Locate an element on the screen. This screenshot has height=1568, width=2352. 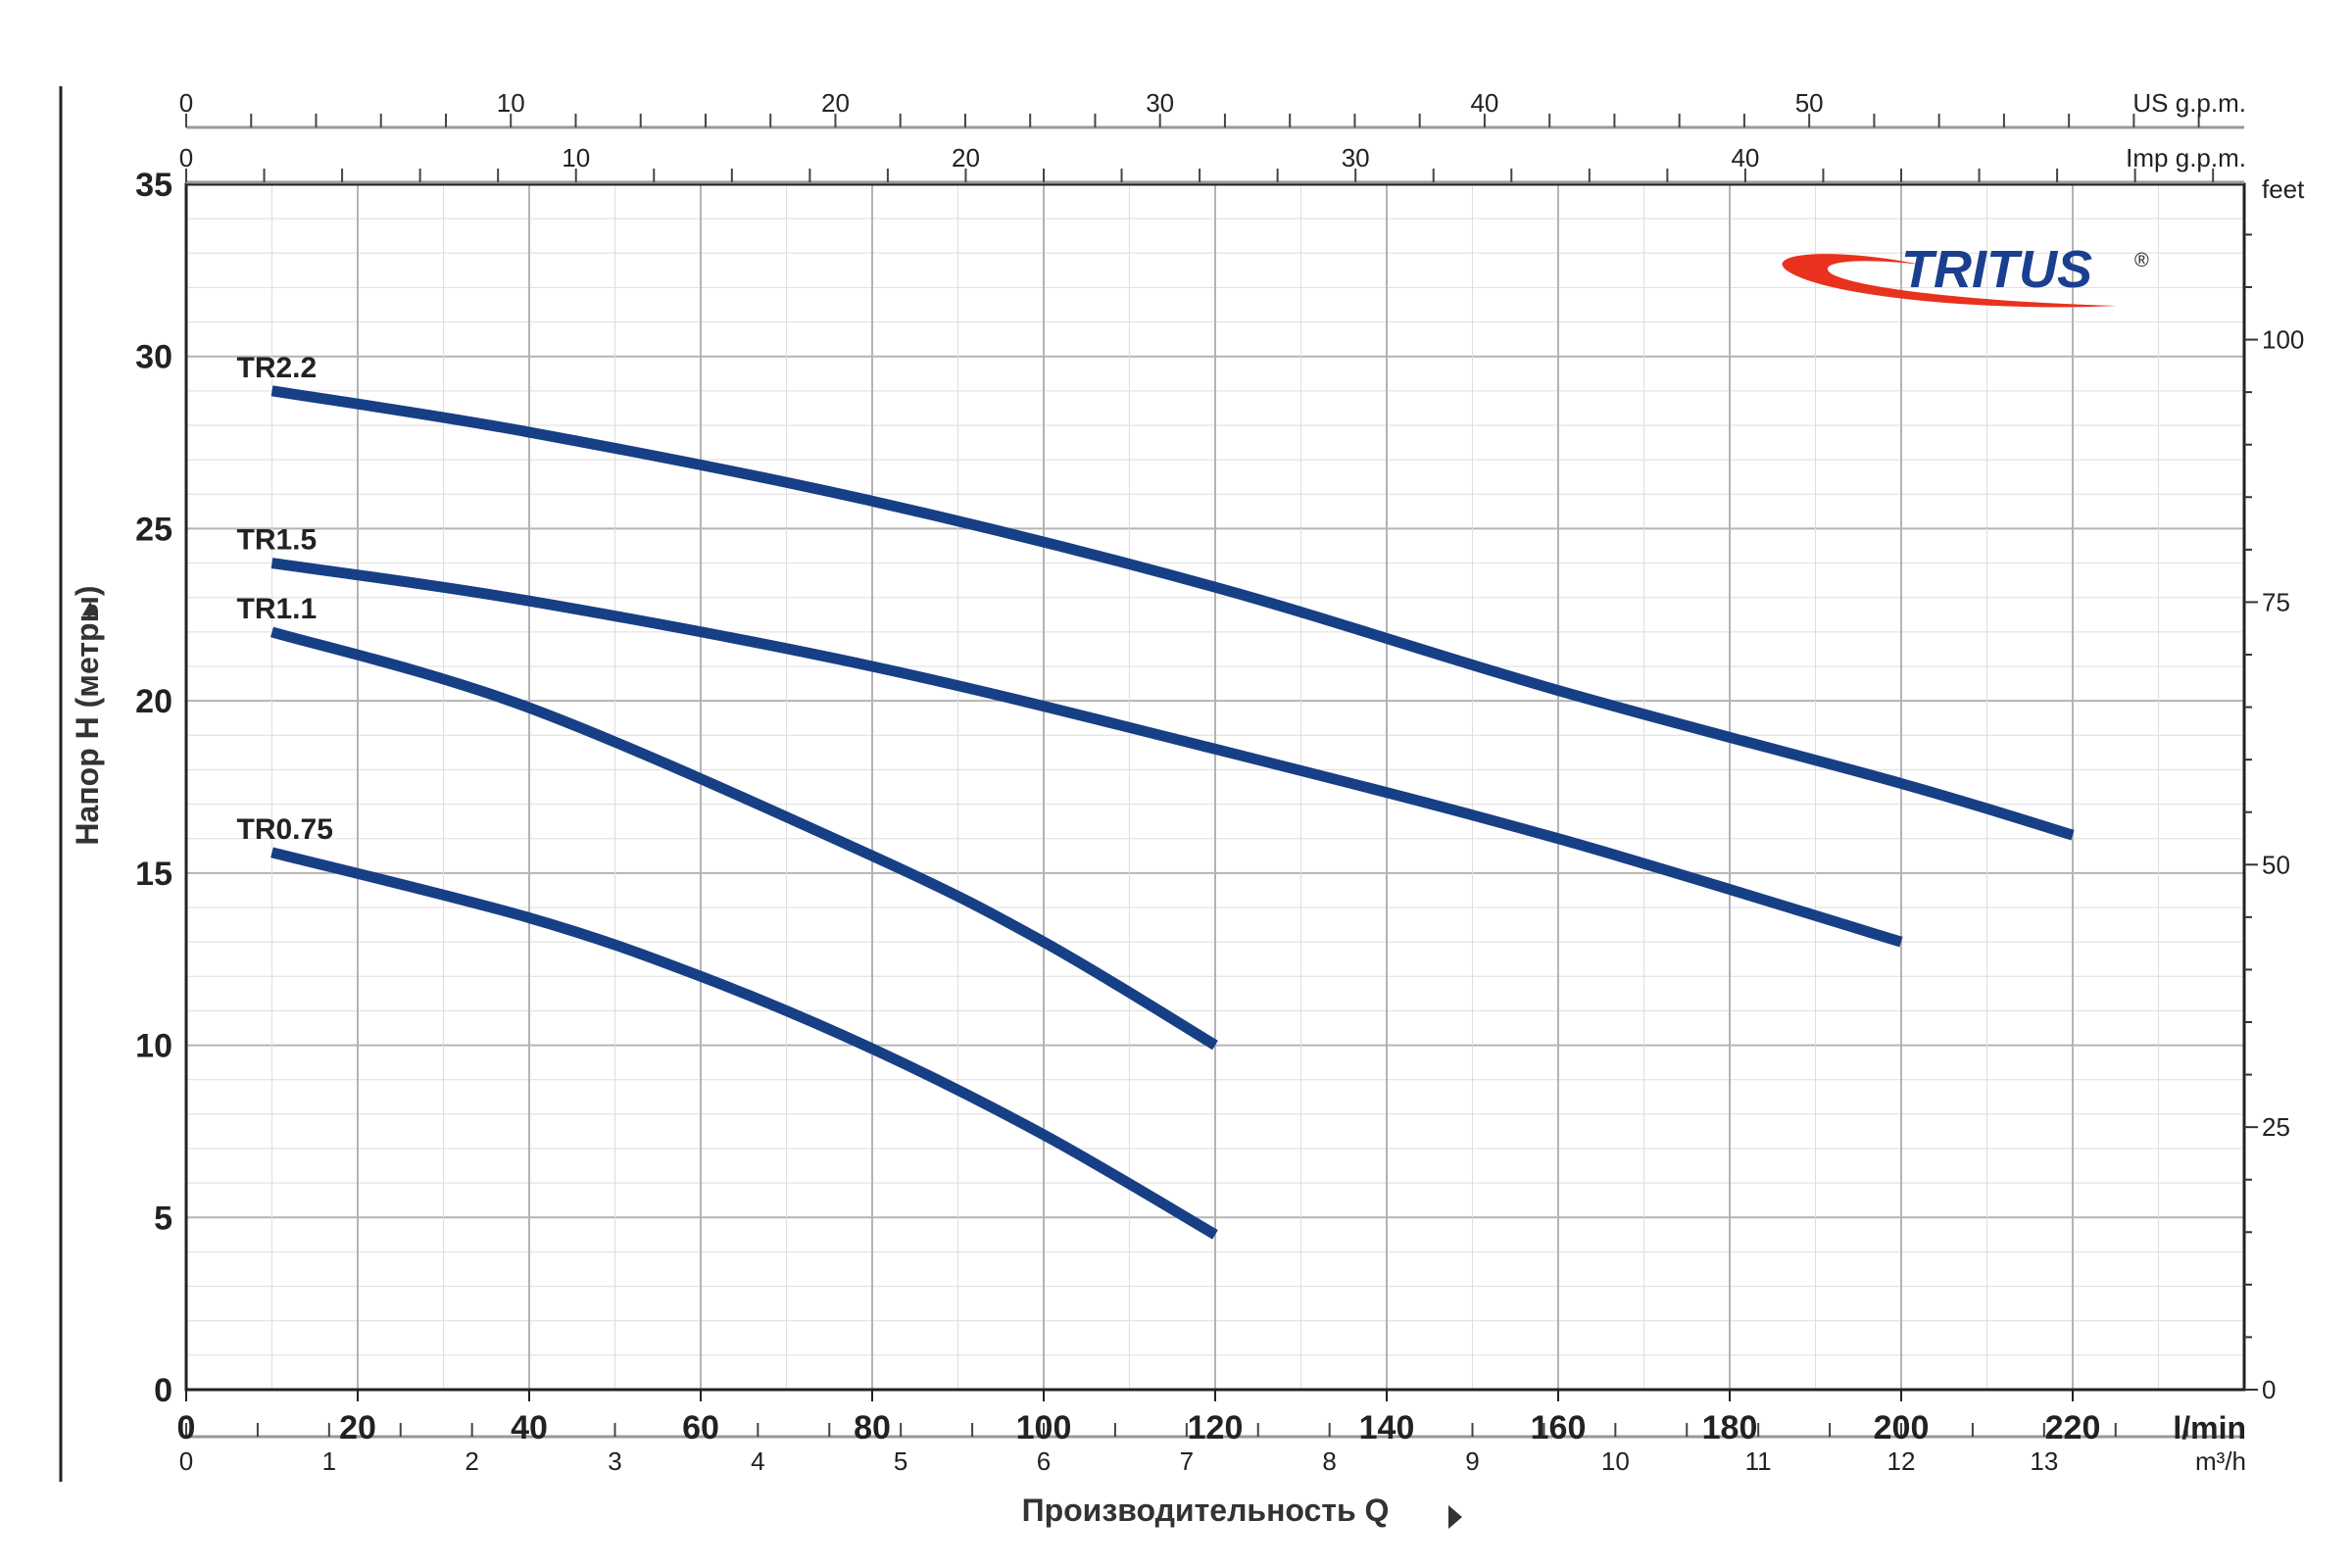
impgpm-unit-label: Imp g.p.m. is located at coordinates (2186, 157).